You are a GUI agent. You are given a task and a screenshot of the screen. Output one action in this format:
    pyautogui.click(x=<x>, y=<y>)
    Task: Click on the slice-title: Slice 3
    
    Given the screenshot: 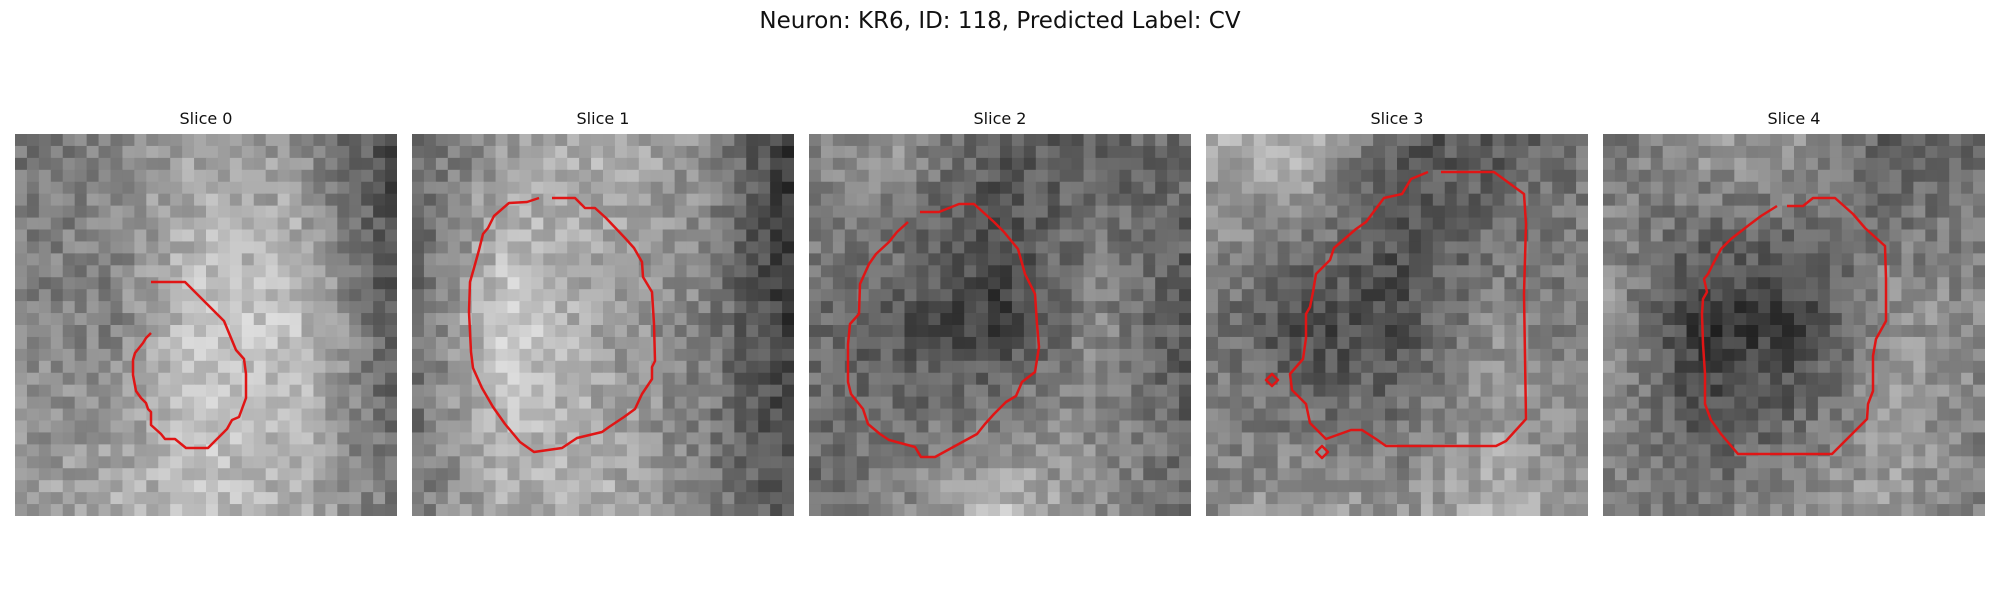 What is the action you would take?
    pyautogui.click(x=1397, y=118)
    